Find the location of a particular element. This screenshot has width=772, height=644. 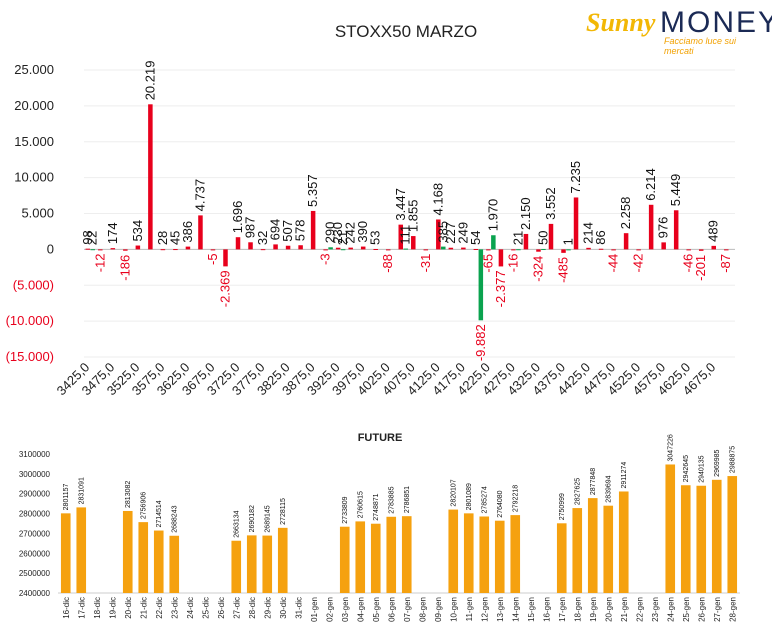

data-label: 230 is located at coordinates (337, 233).